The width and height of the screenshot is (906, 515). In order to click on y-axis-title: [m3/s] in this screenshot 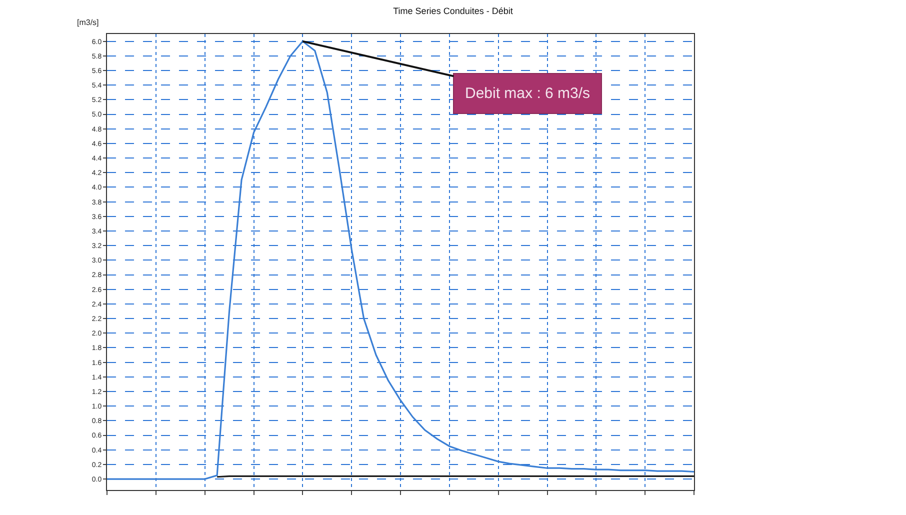, I will do `click(88, 22)`.